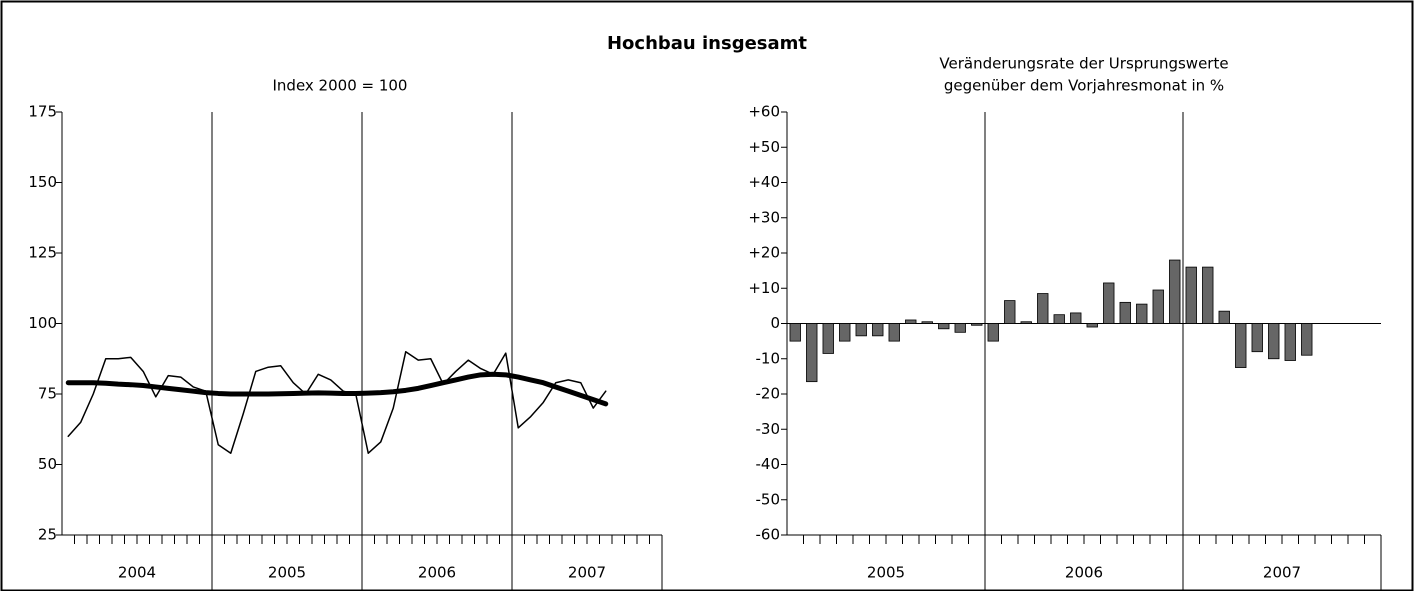 The width and height of the screenshot is (1415, 591). What do you see at coordinates (764, 253) in the screenshot?
I see `y-tick-label: +20` at bounding box center [764, 253].